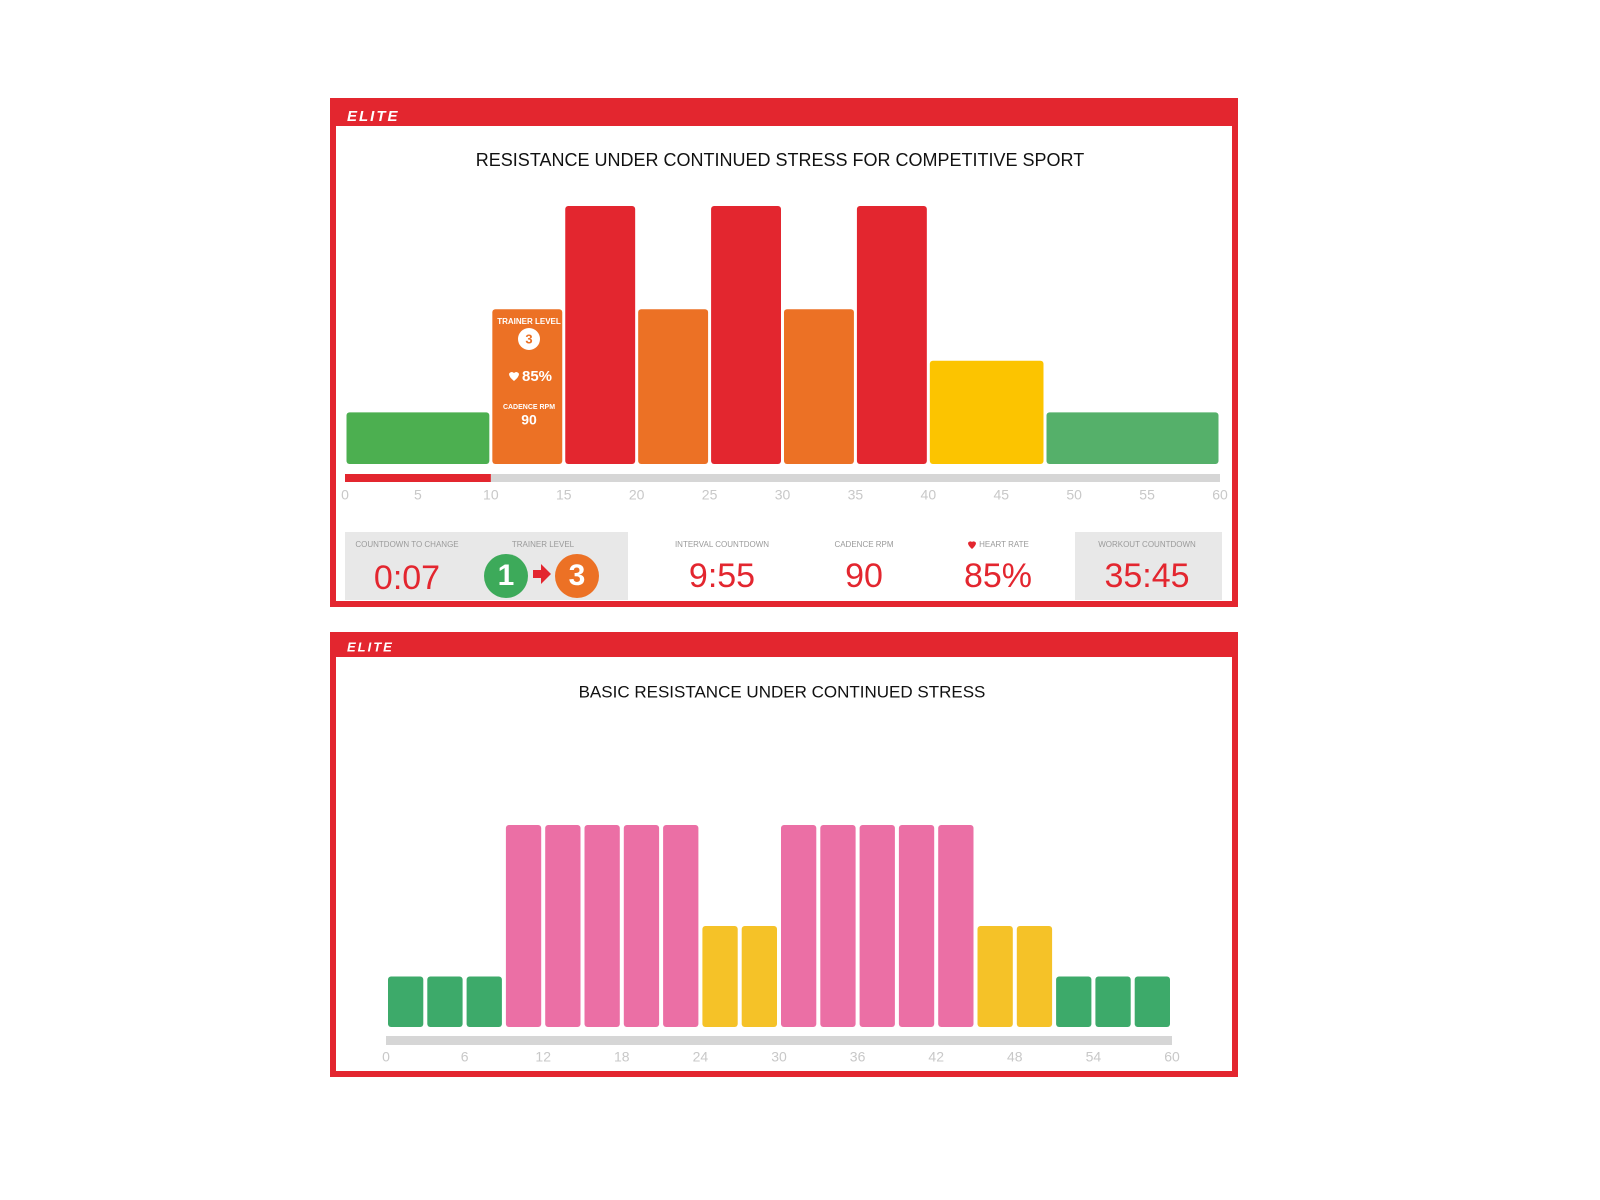 This screenshot has height=1200, width=1600. I want to click on interval-overlay: TRAINER LEVEL 3 85% CADENCE RPM 90, so click(529, 372).